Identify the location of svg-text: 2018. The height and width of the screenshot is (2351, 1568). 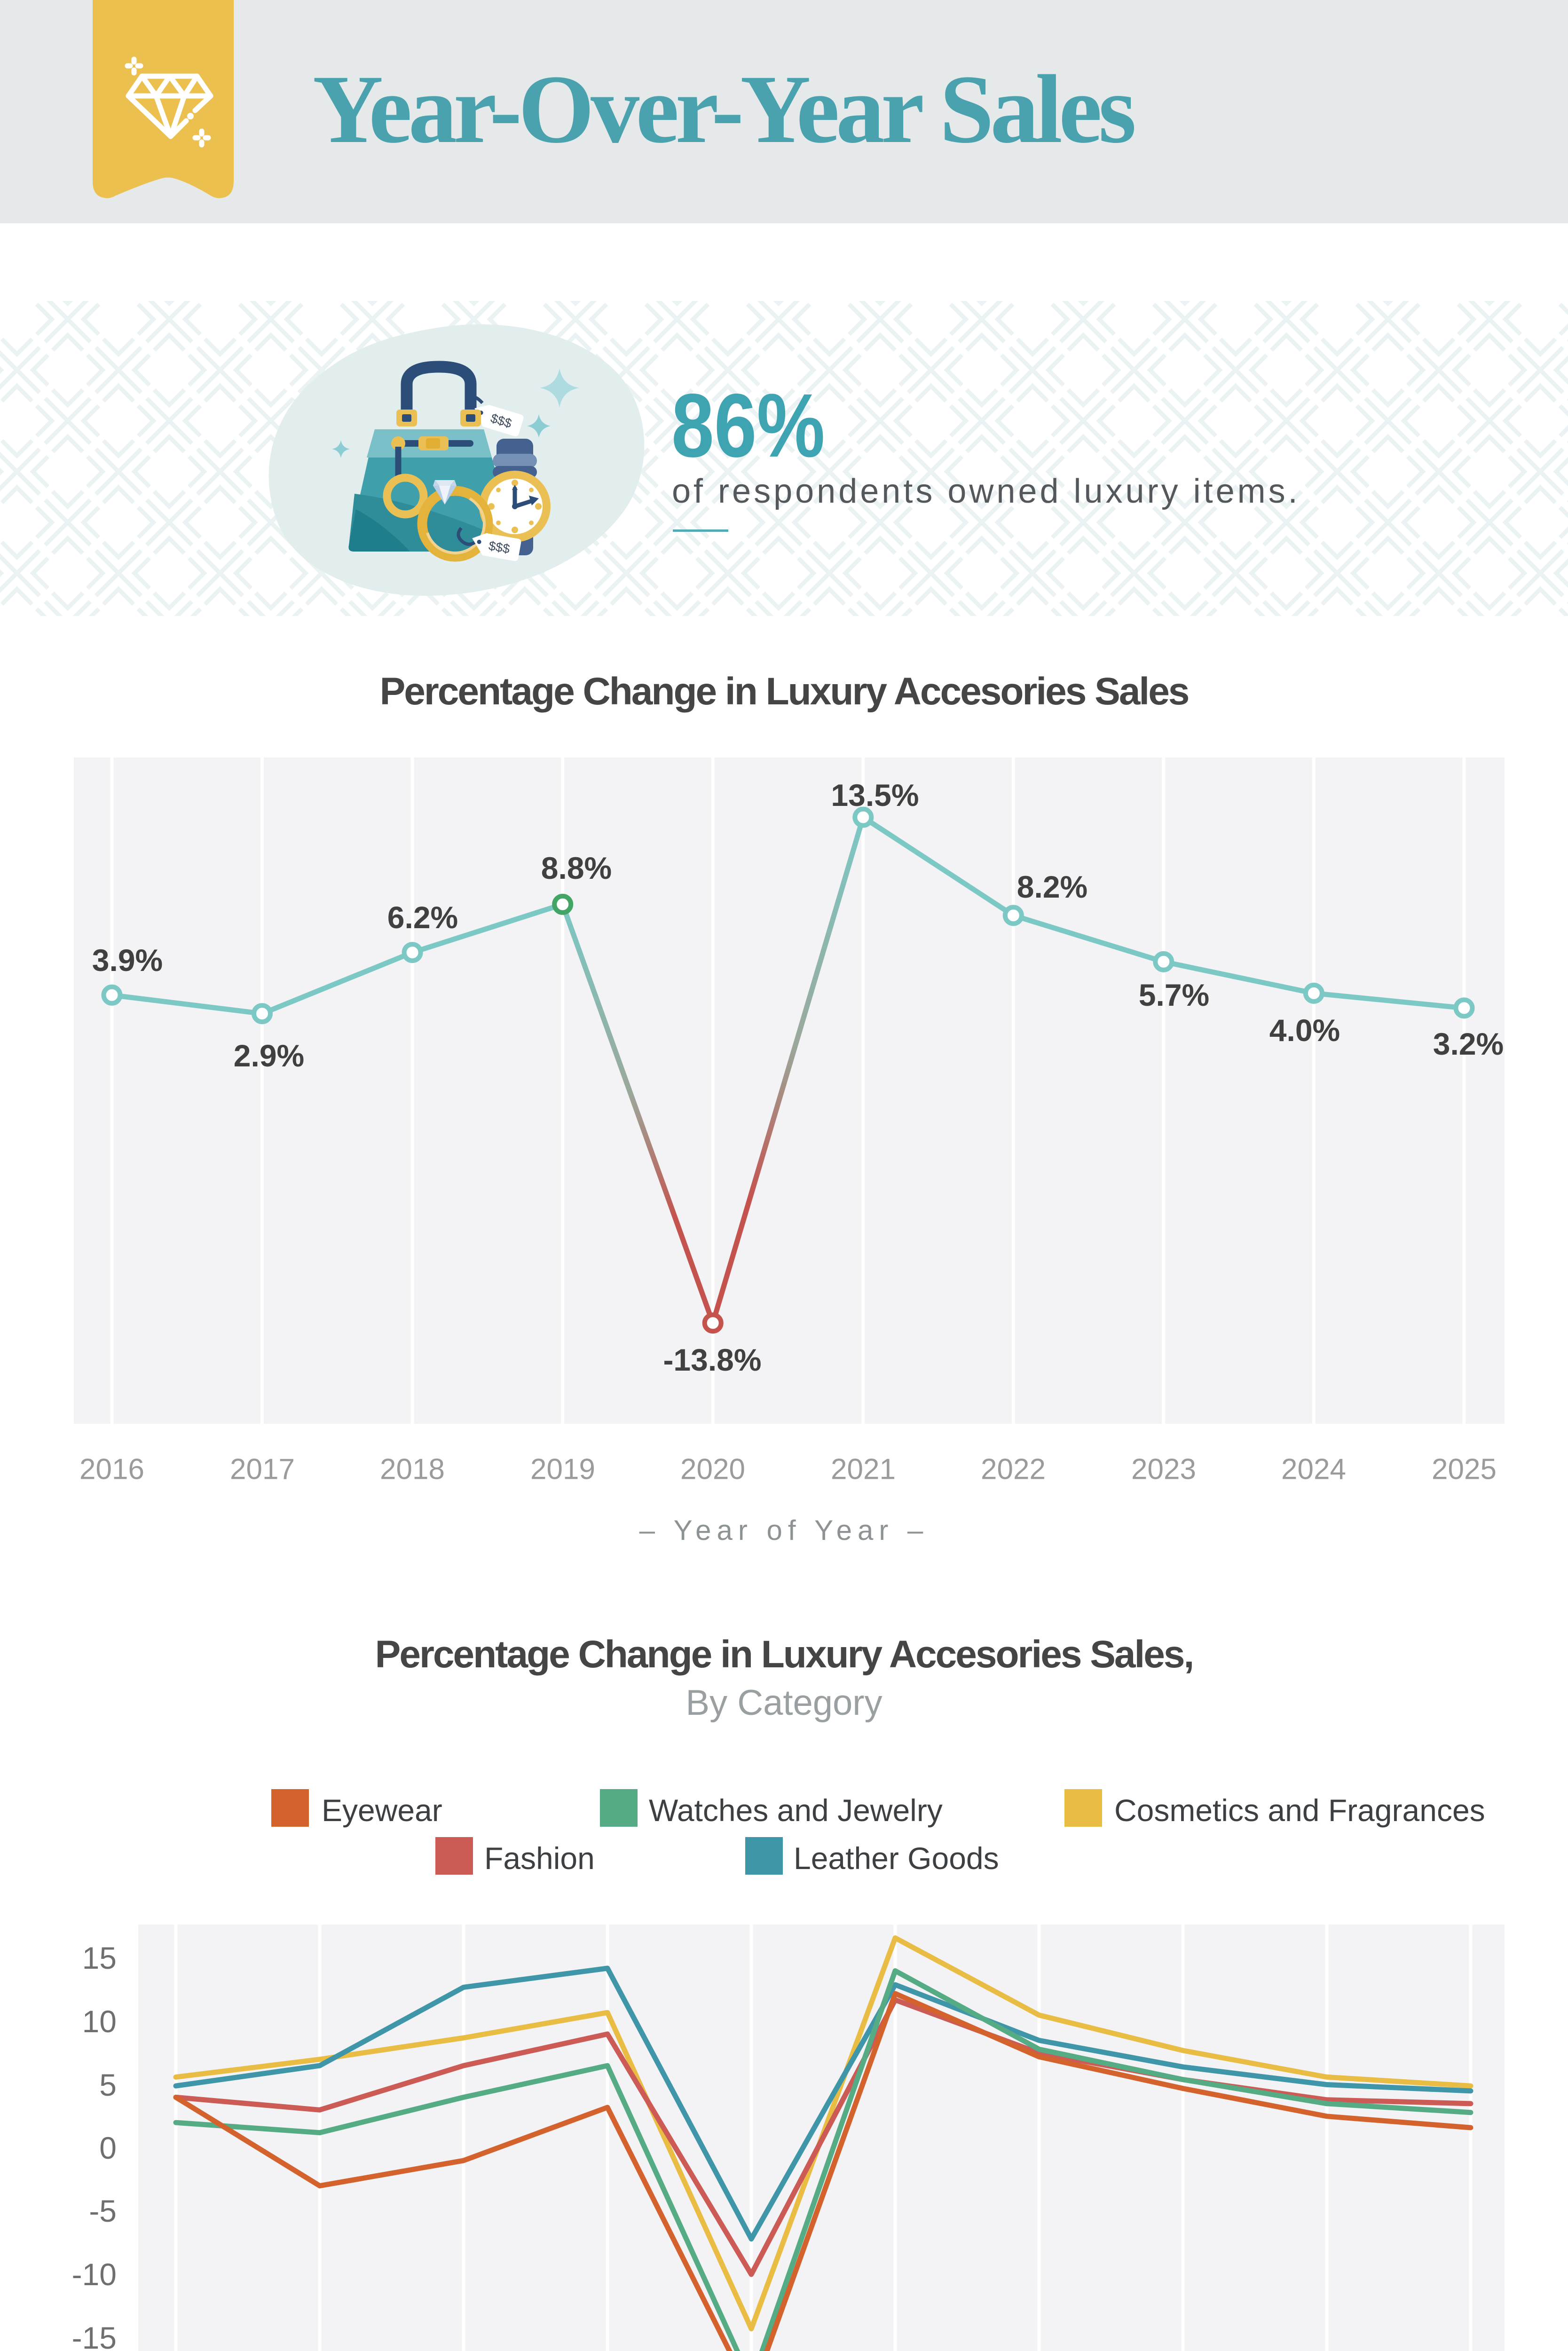
(413, 1469).